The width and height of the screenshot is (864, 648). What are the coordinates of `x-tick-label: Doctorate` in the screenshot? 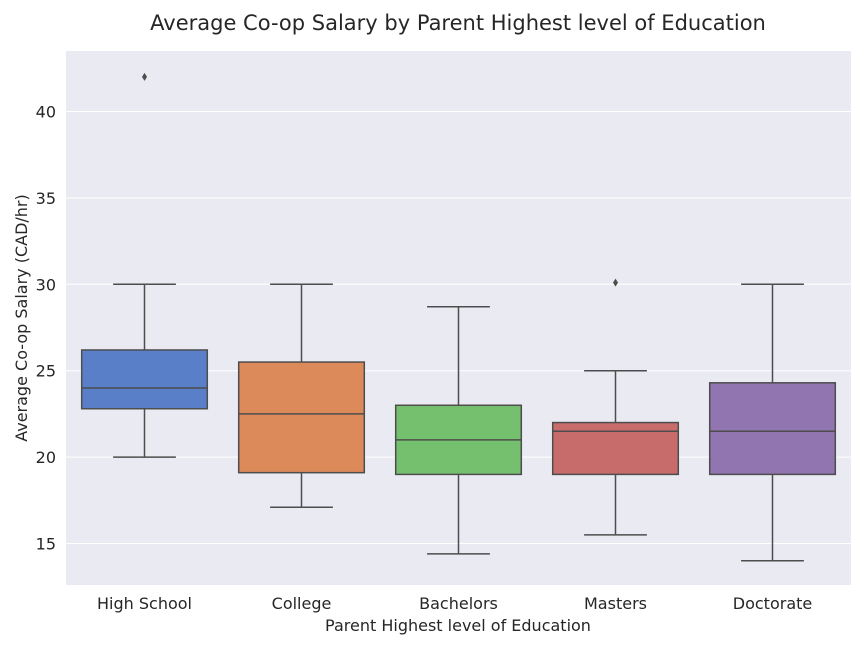 It's located at (772, 603).